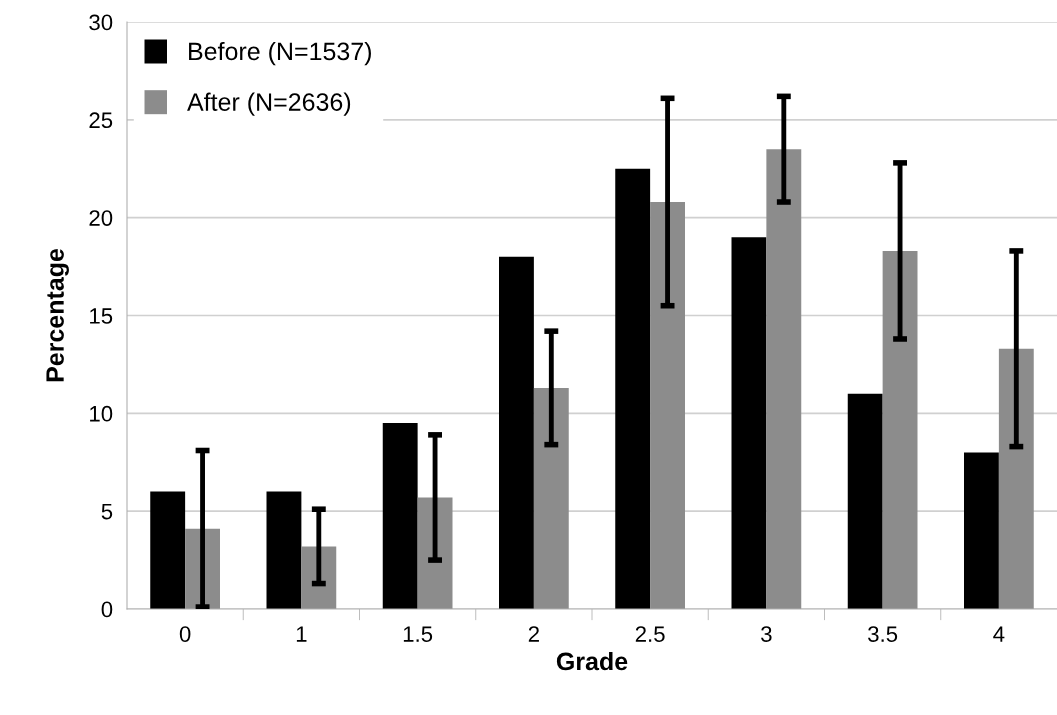 This screenshot has height=715, width=1057. Describe the element at coordinates (650, 634) in the screenshot. I see `x-tick-label: 2.5` at that location.